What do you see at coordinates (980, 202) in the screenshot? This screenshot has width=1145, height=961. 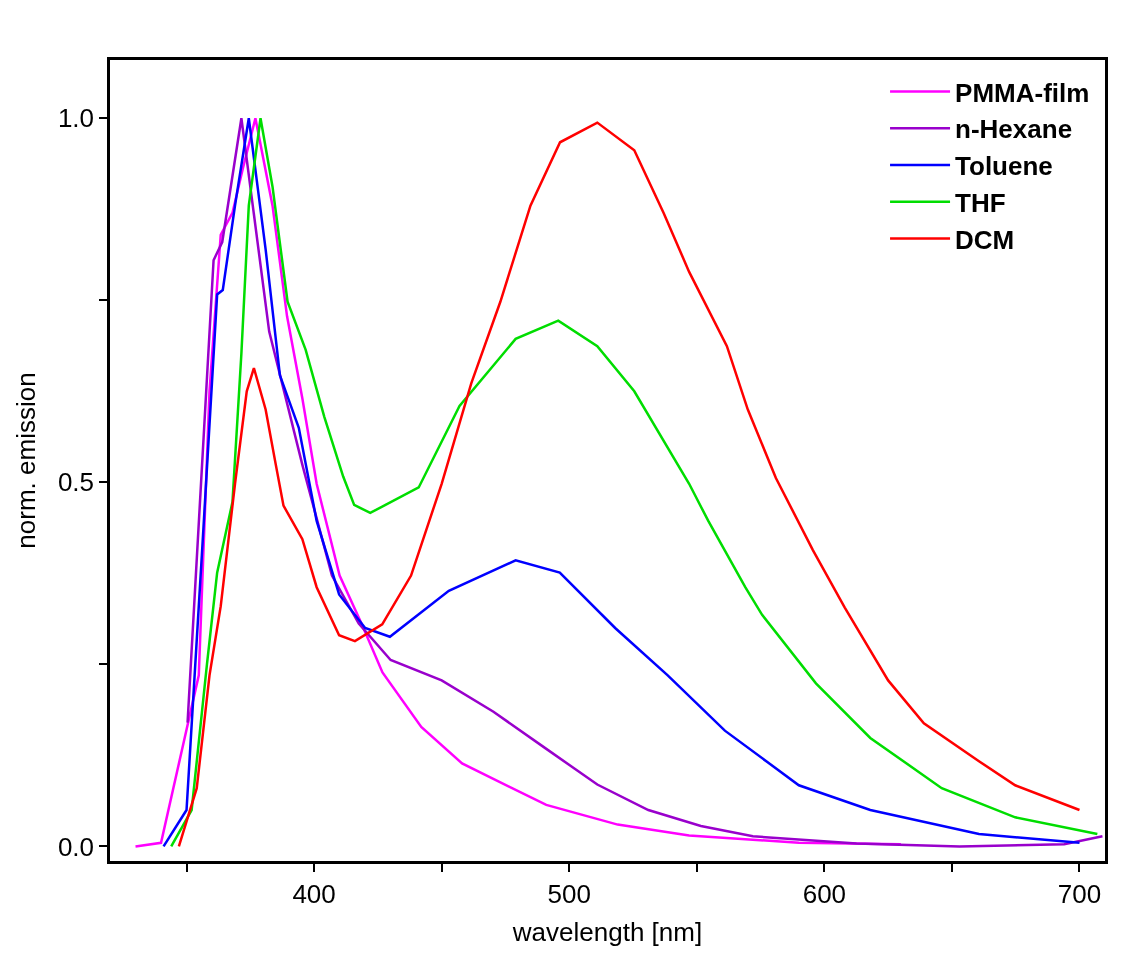 I see `legend-label: THF` at bounding box center [980, 202].